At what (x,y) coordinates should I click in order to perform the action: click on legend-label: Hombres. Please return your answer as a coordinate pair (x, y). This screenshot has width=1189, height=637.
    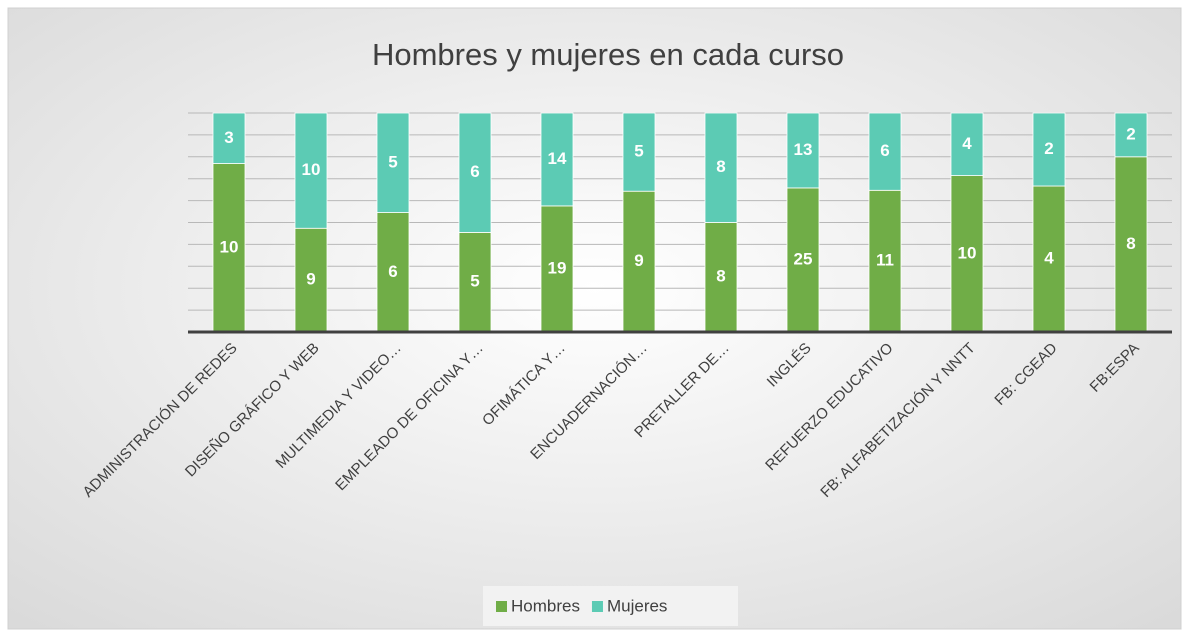
    Looking at the image, I should click on (545, 605).